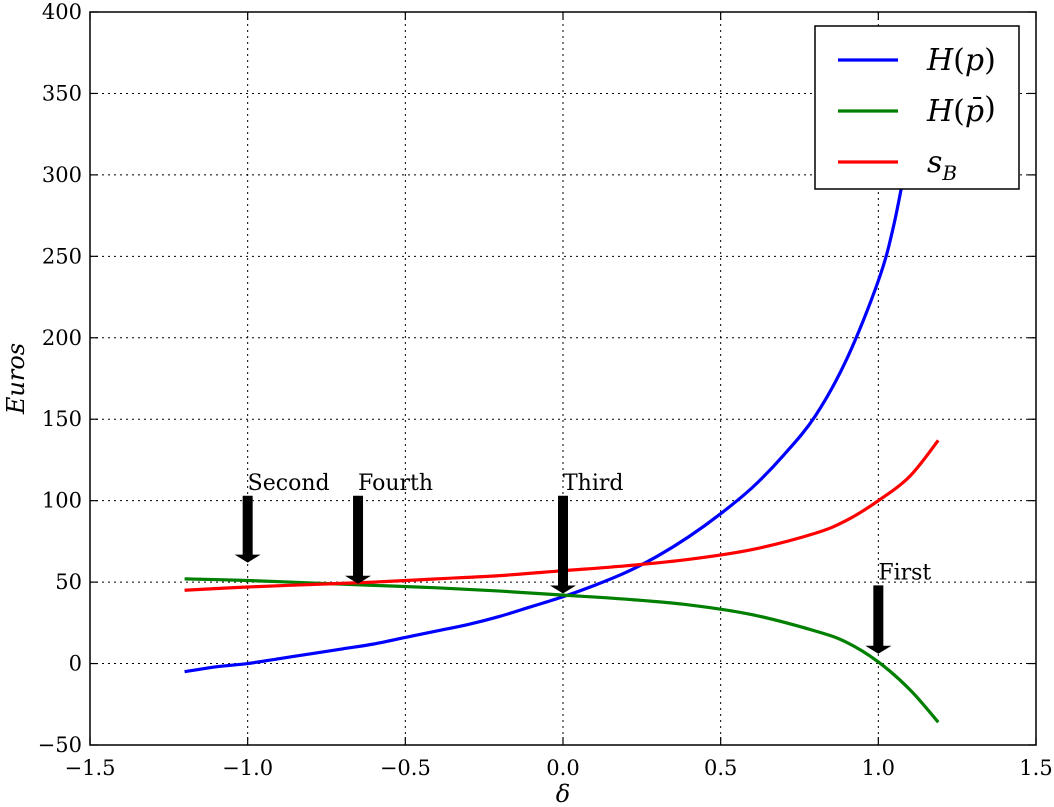 The height and width of the screenshot is (807, 1054). I want to click on y-tick-label: 200, so click(62, 338).